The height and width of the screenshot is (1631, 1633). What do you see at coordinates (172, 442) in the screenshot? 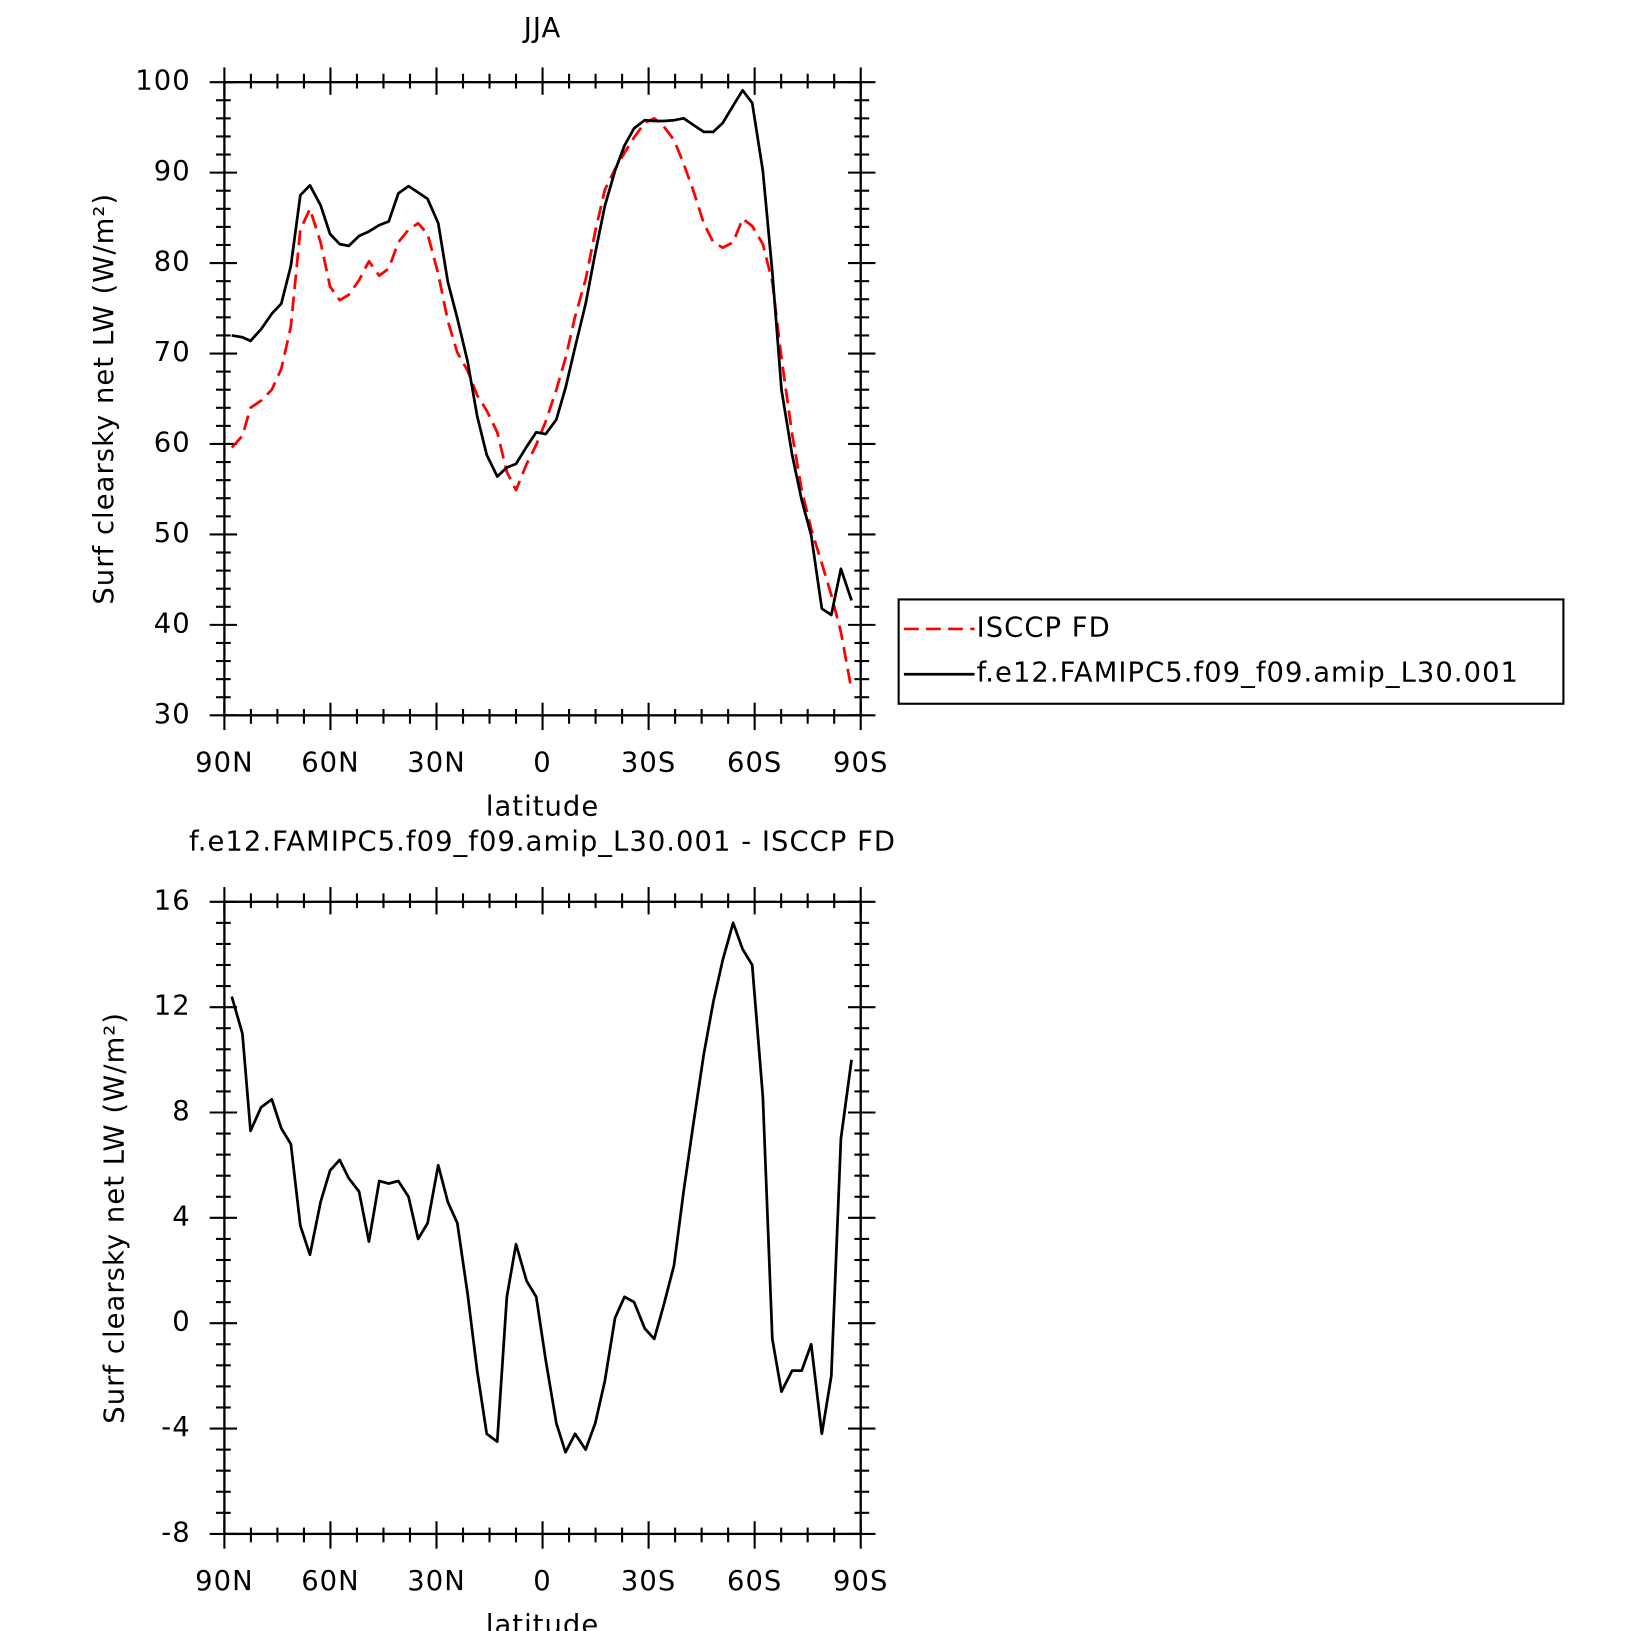
I see `y-tick-label: 60` at bounding box center [172, 442].